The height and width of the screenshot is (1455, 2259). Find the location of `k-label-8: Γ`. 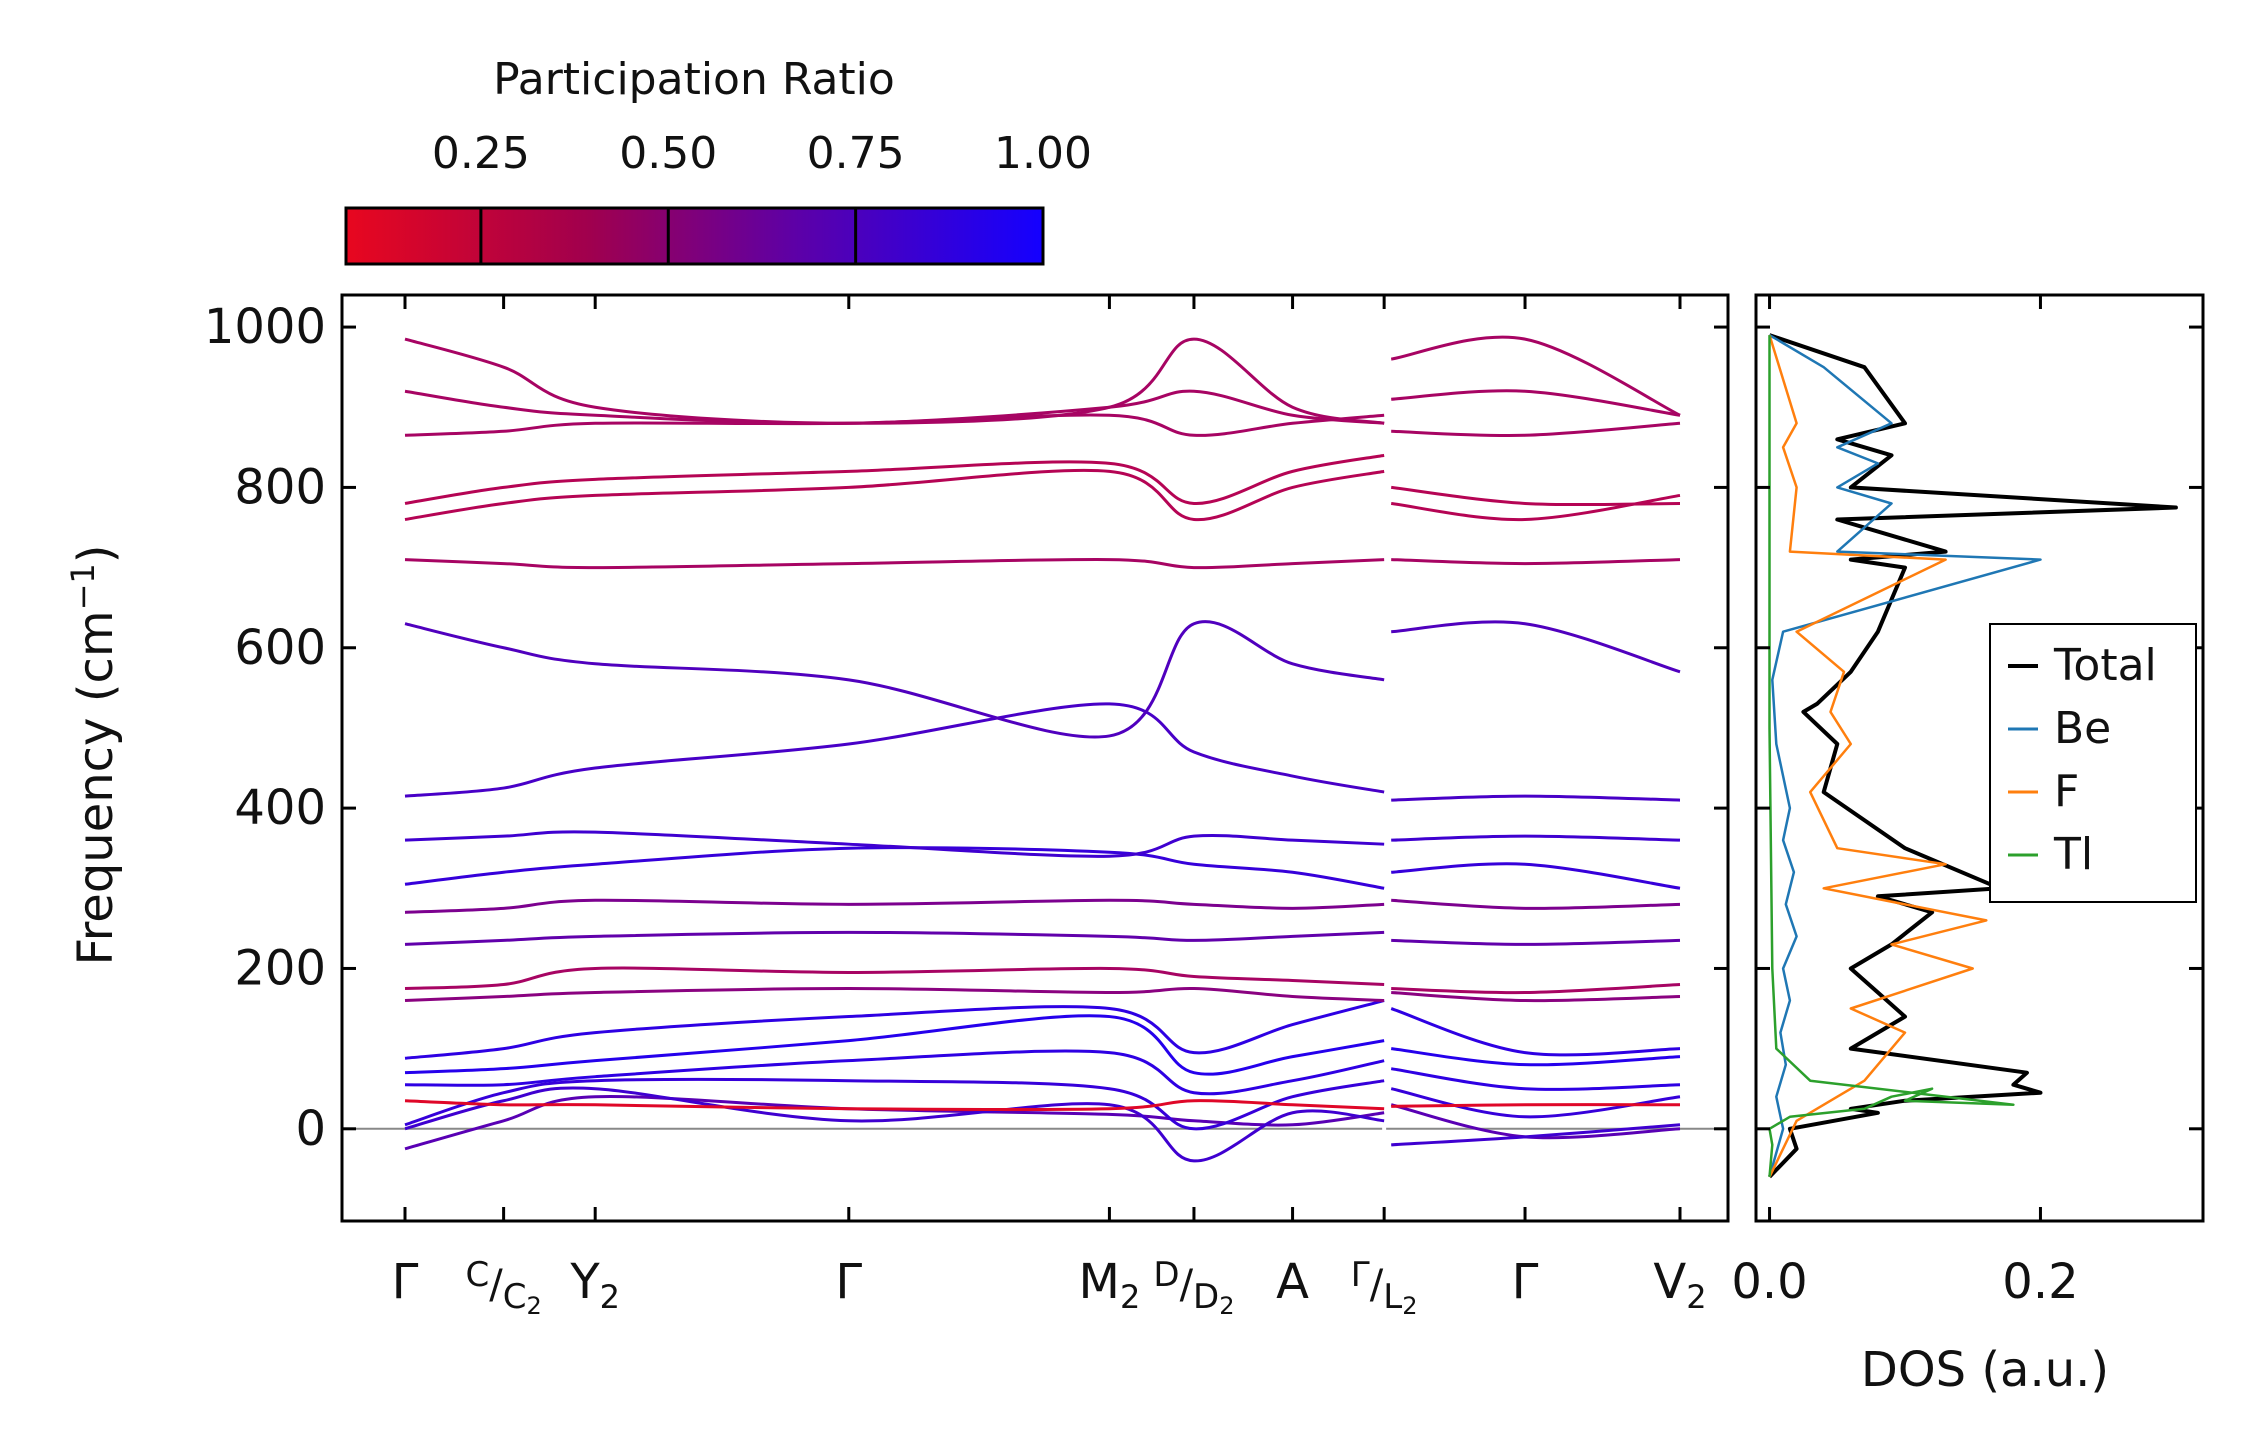

k-label-8: Γ is located at coordinates (1525, 1282).